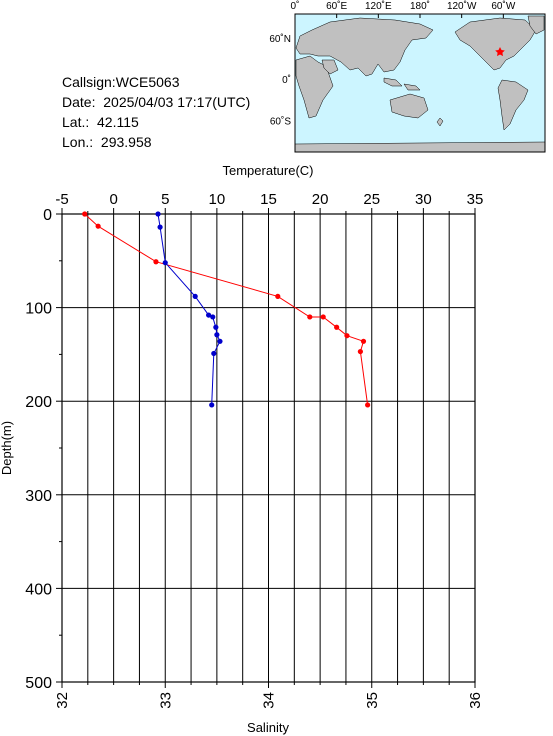 The width and height of the screenshot is (553, 736). I want to click on salinity-tick-label: 32, so click(62, 700).